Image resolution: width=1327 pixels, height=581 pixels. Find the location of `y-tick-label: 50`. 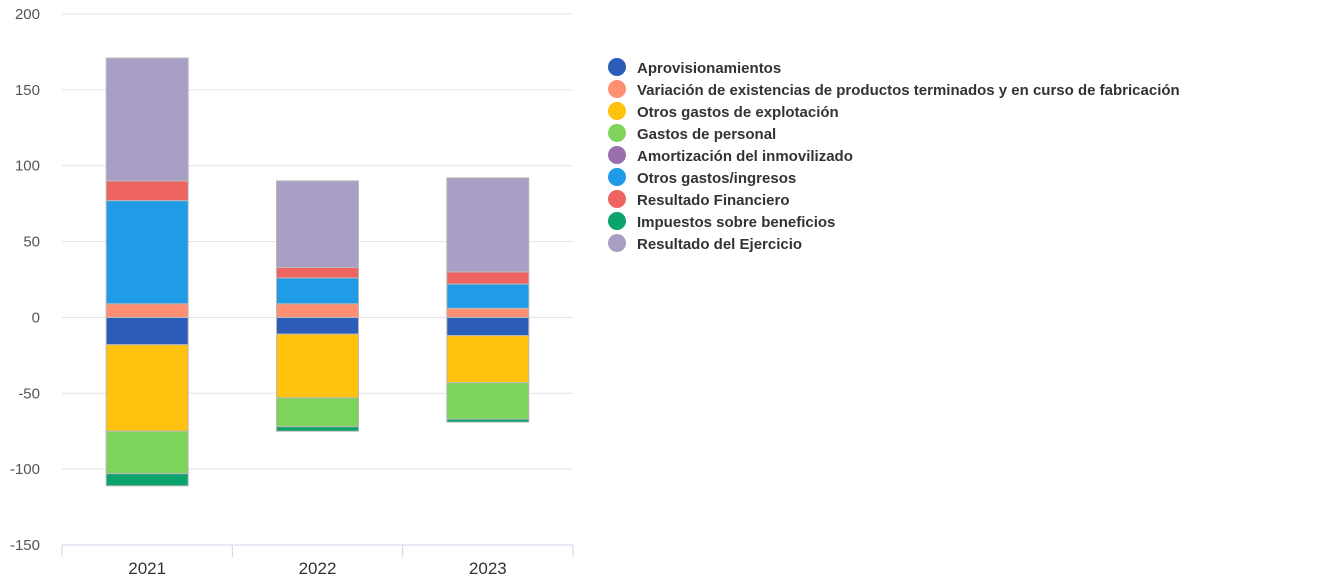

y-tick-label: 50 is located at coordinates (31, 242).